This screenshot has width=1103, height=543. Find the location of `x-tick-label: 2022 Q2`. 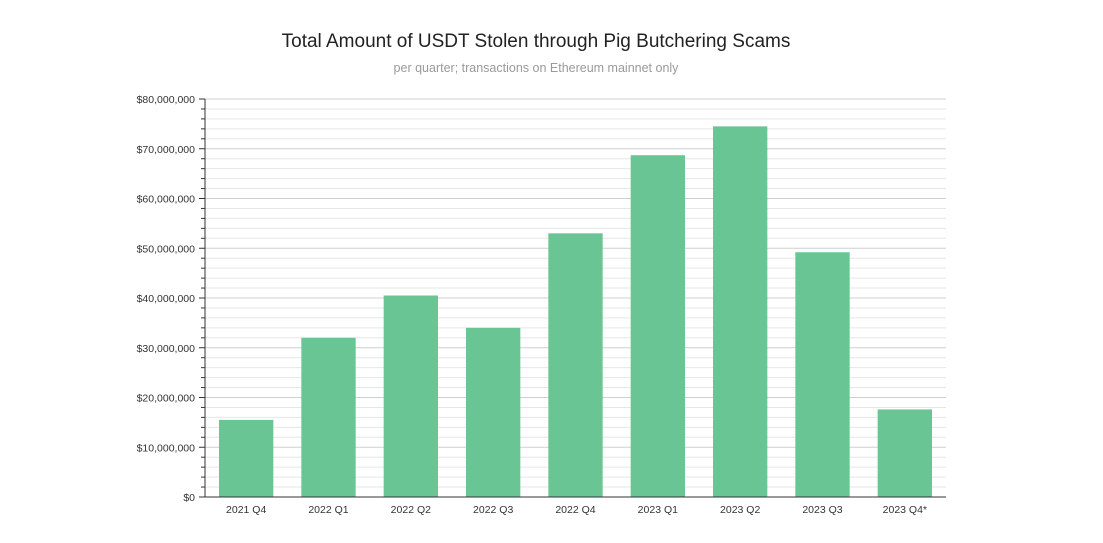

x-tick-label: 2022 Q2 is located at coordinates (411, 510).